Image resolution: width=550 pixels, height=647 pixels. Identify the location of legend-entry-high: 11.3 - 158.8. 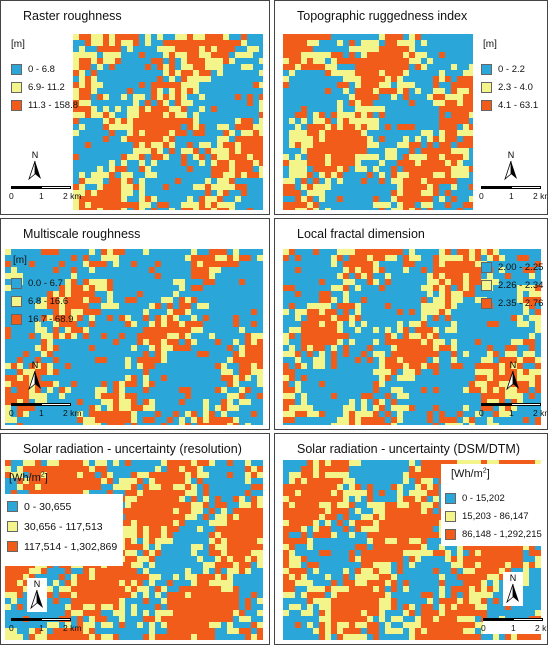
(44, 105).